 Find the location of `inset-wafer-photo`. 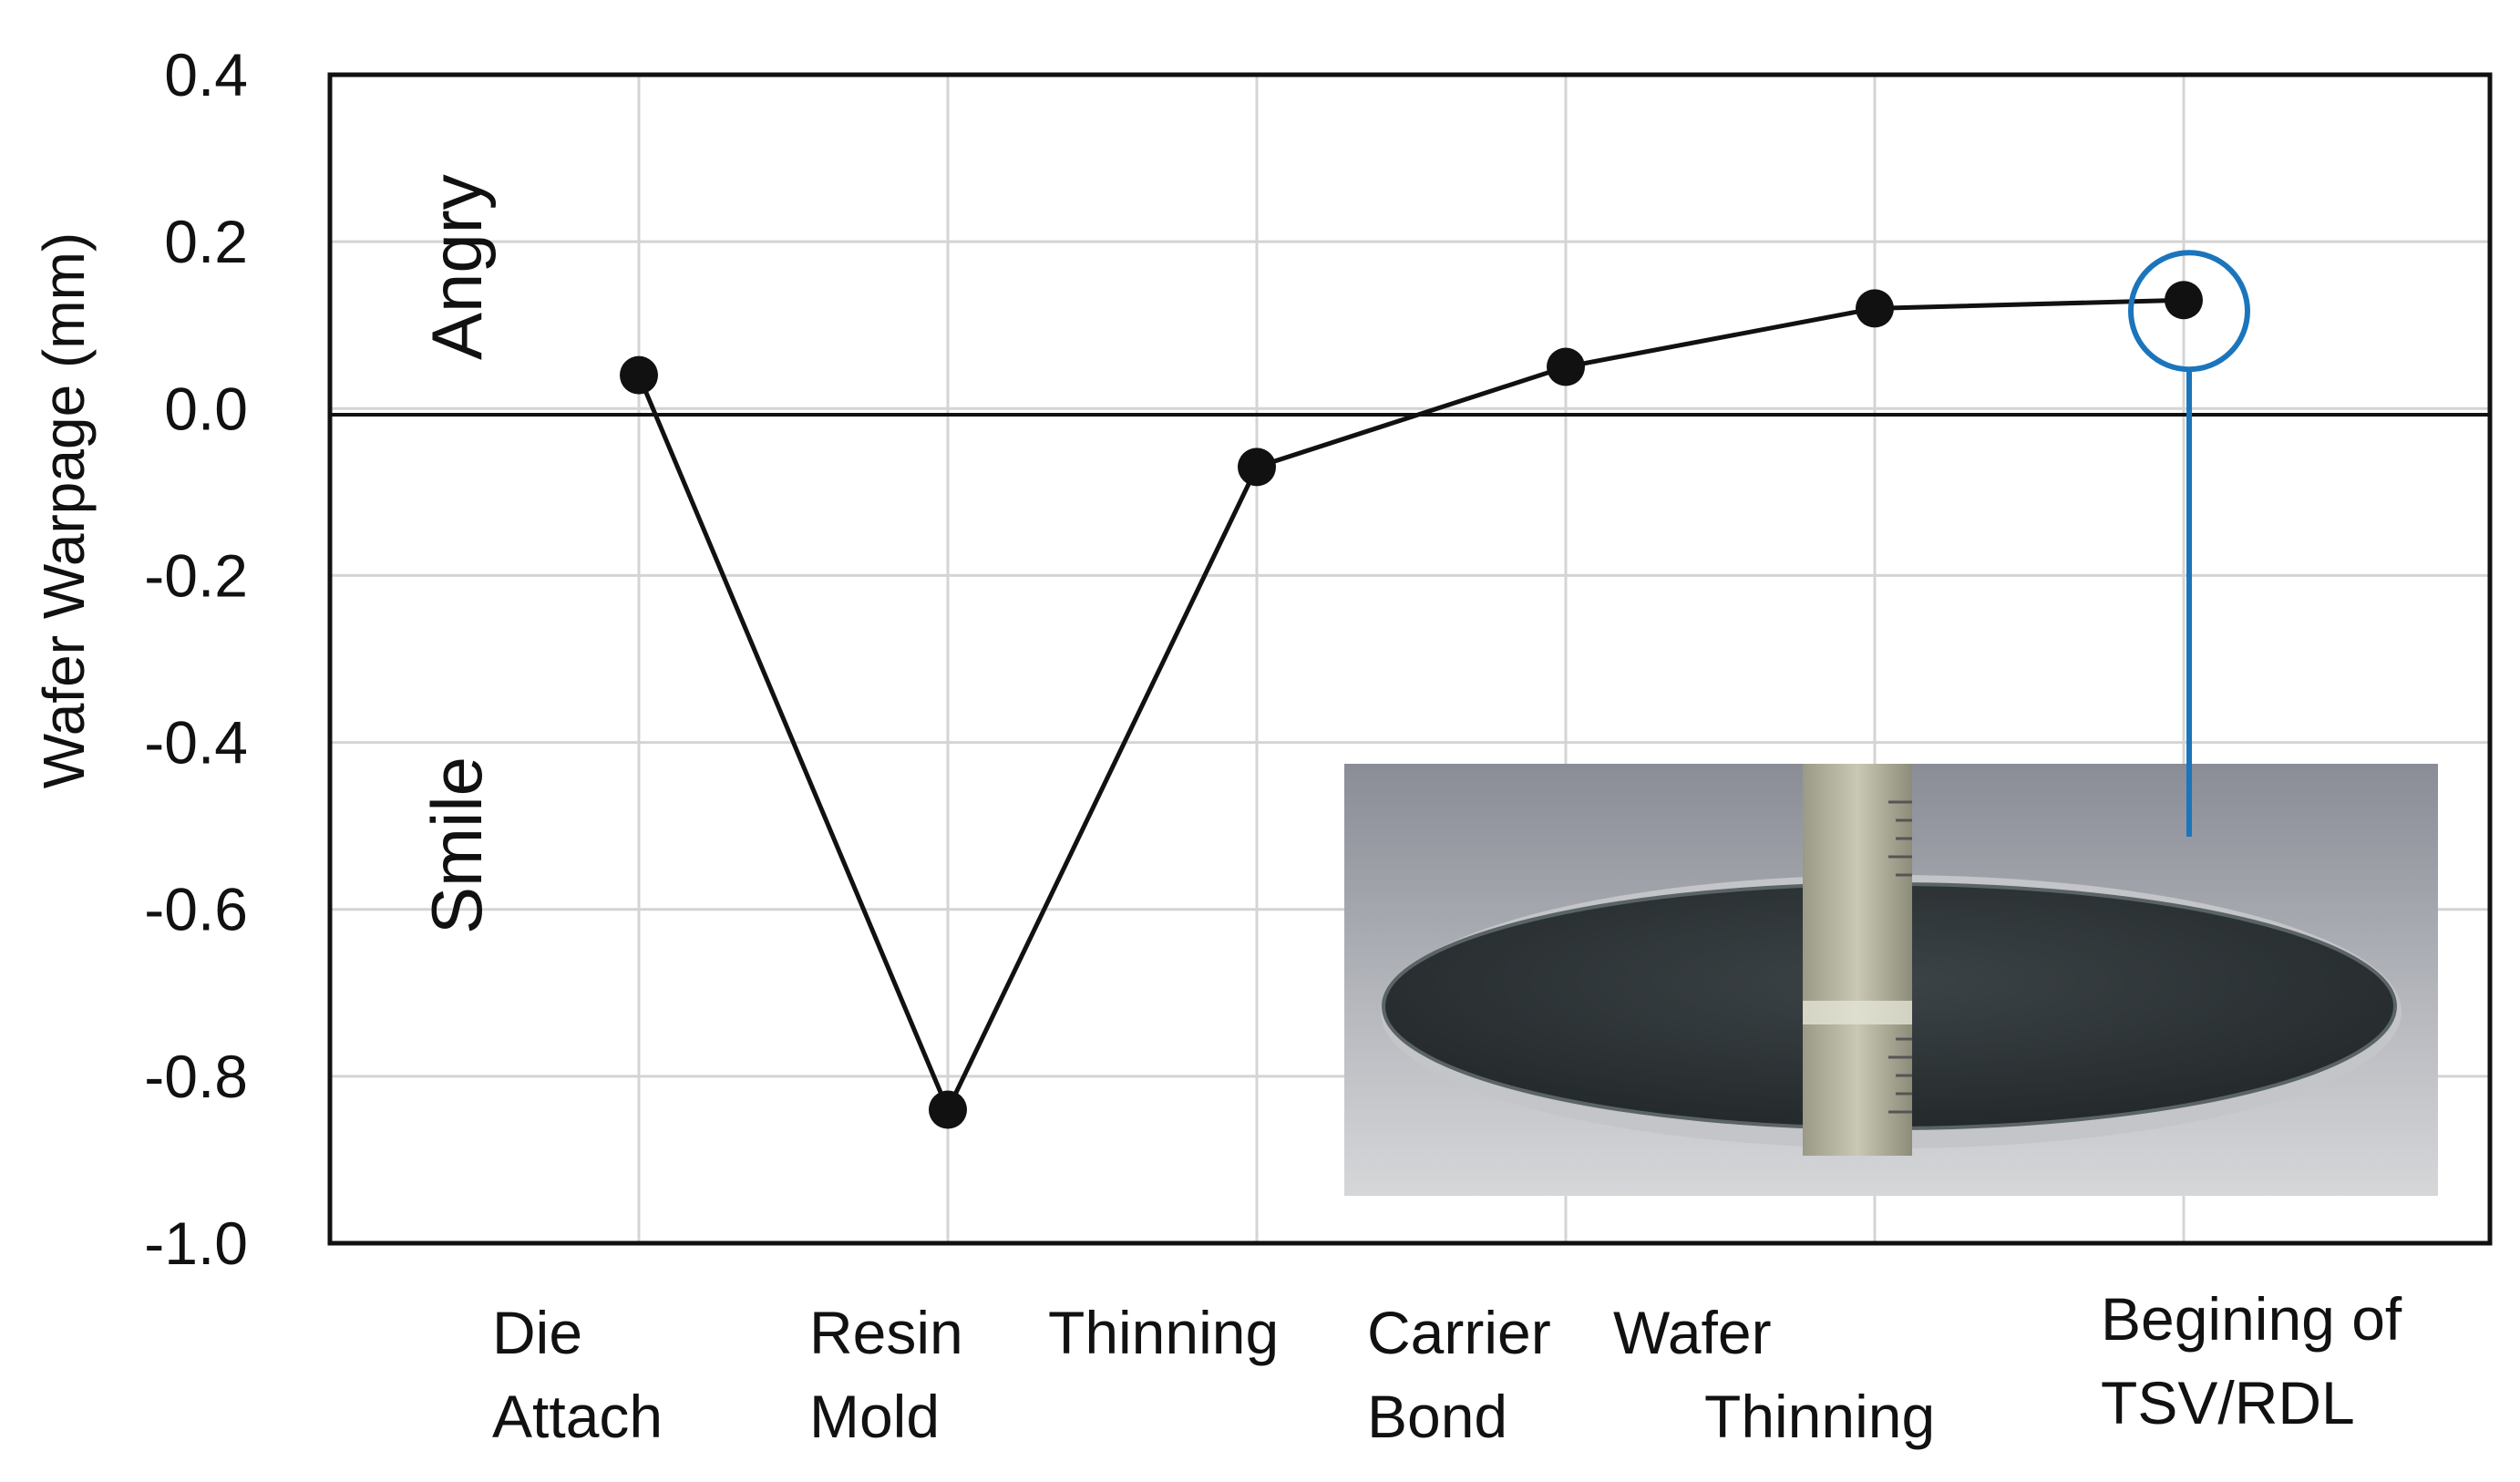

inset-wafer-photo is located at coordinates (1891, 980).